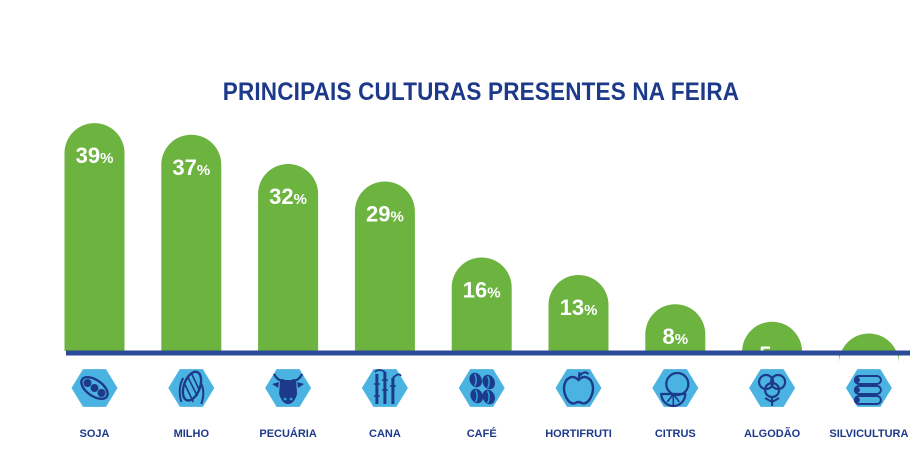 The height and width of the screenshot is (474, 918). What do you see at coordinates (578, 434) in the screenshot?
I see `category-label-5: HORTIFRUTI` at bounding box center [578, 434].